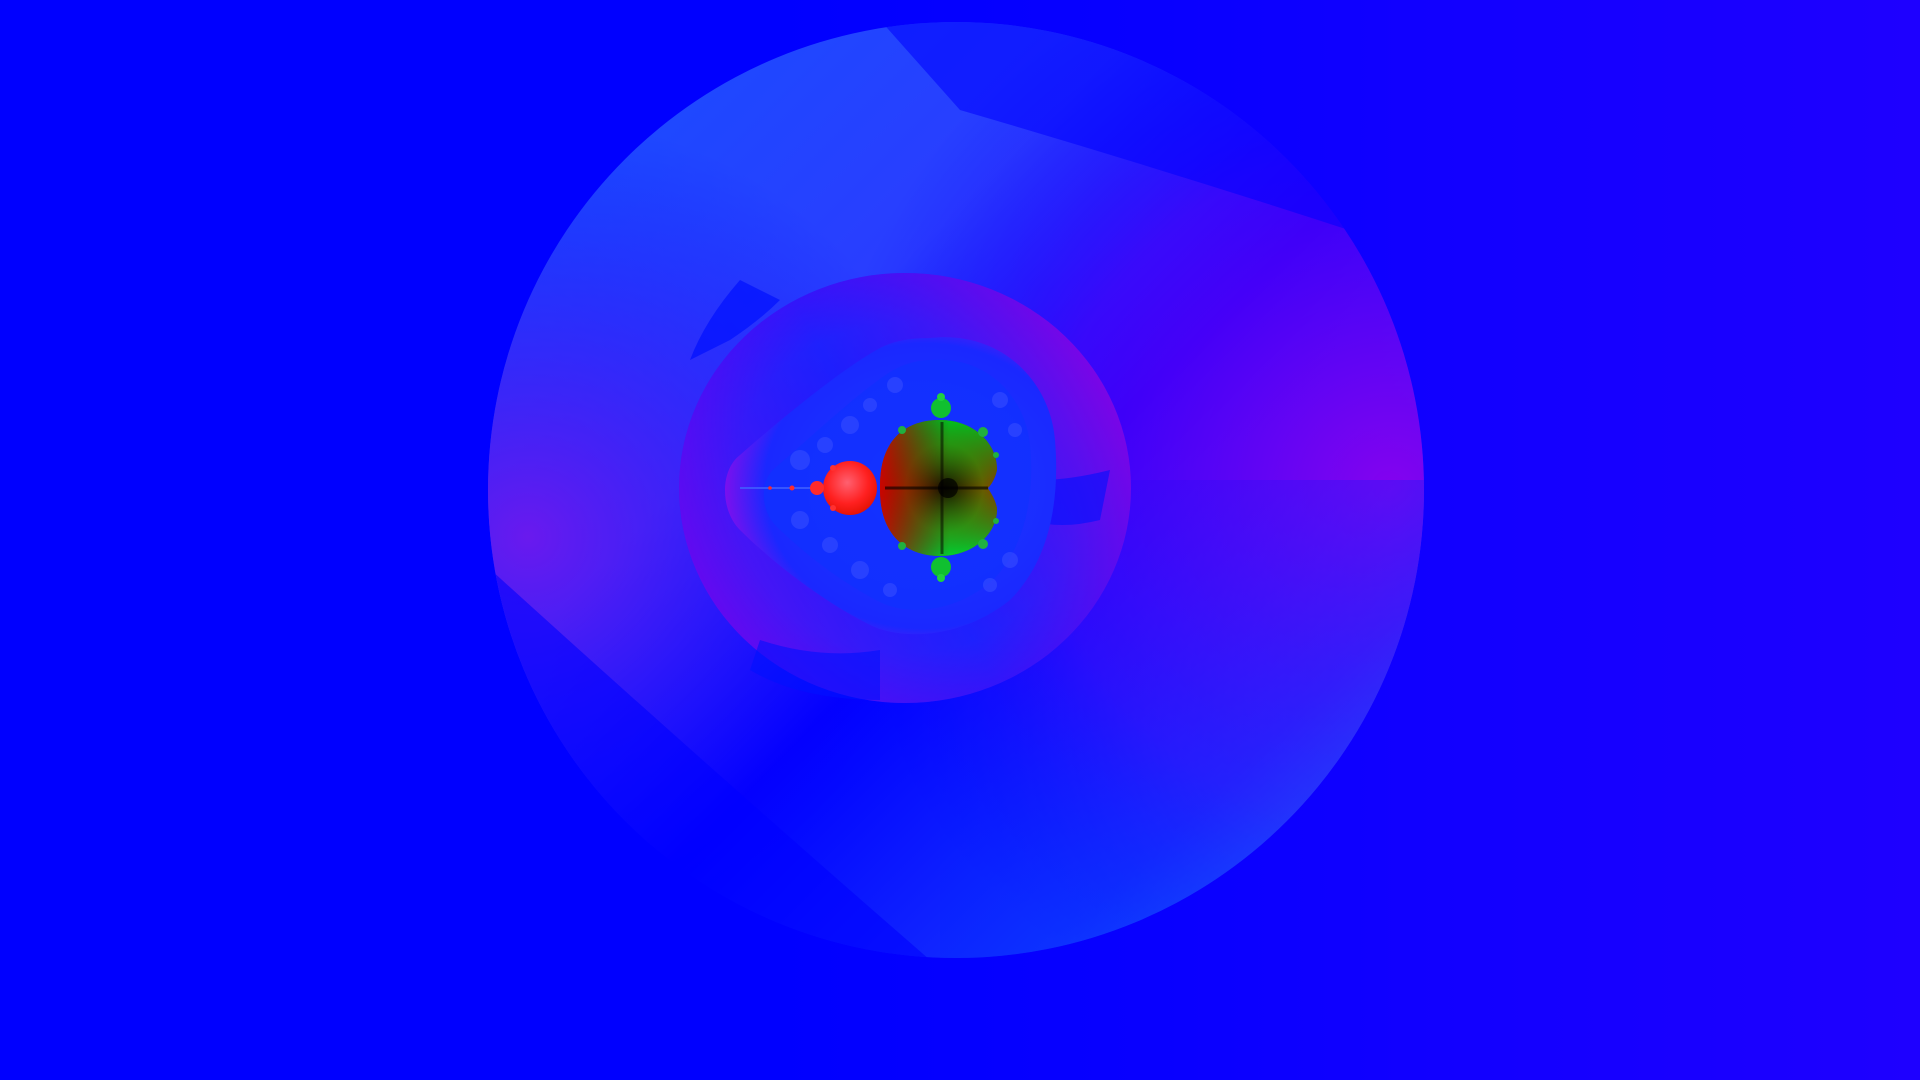 The image size is (1920, 1080). Describe the element at coordinates (850, 488) in the screenshot. I see `period-2-bulb` at that location.